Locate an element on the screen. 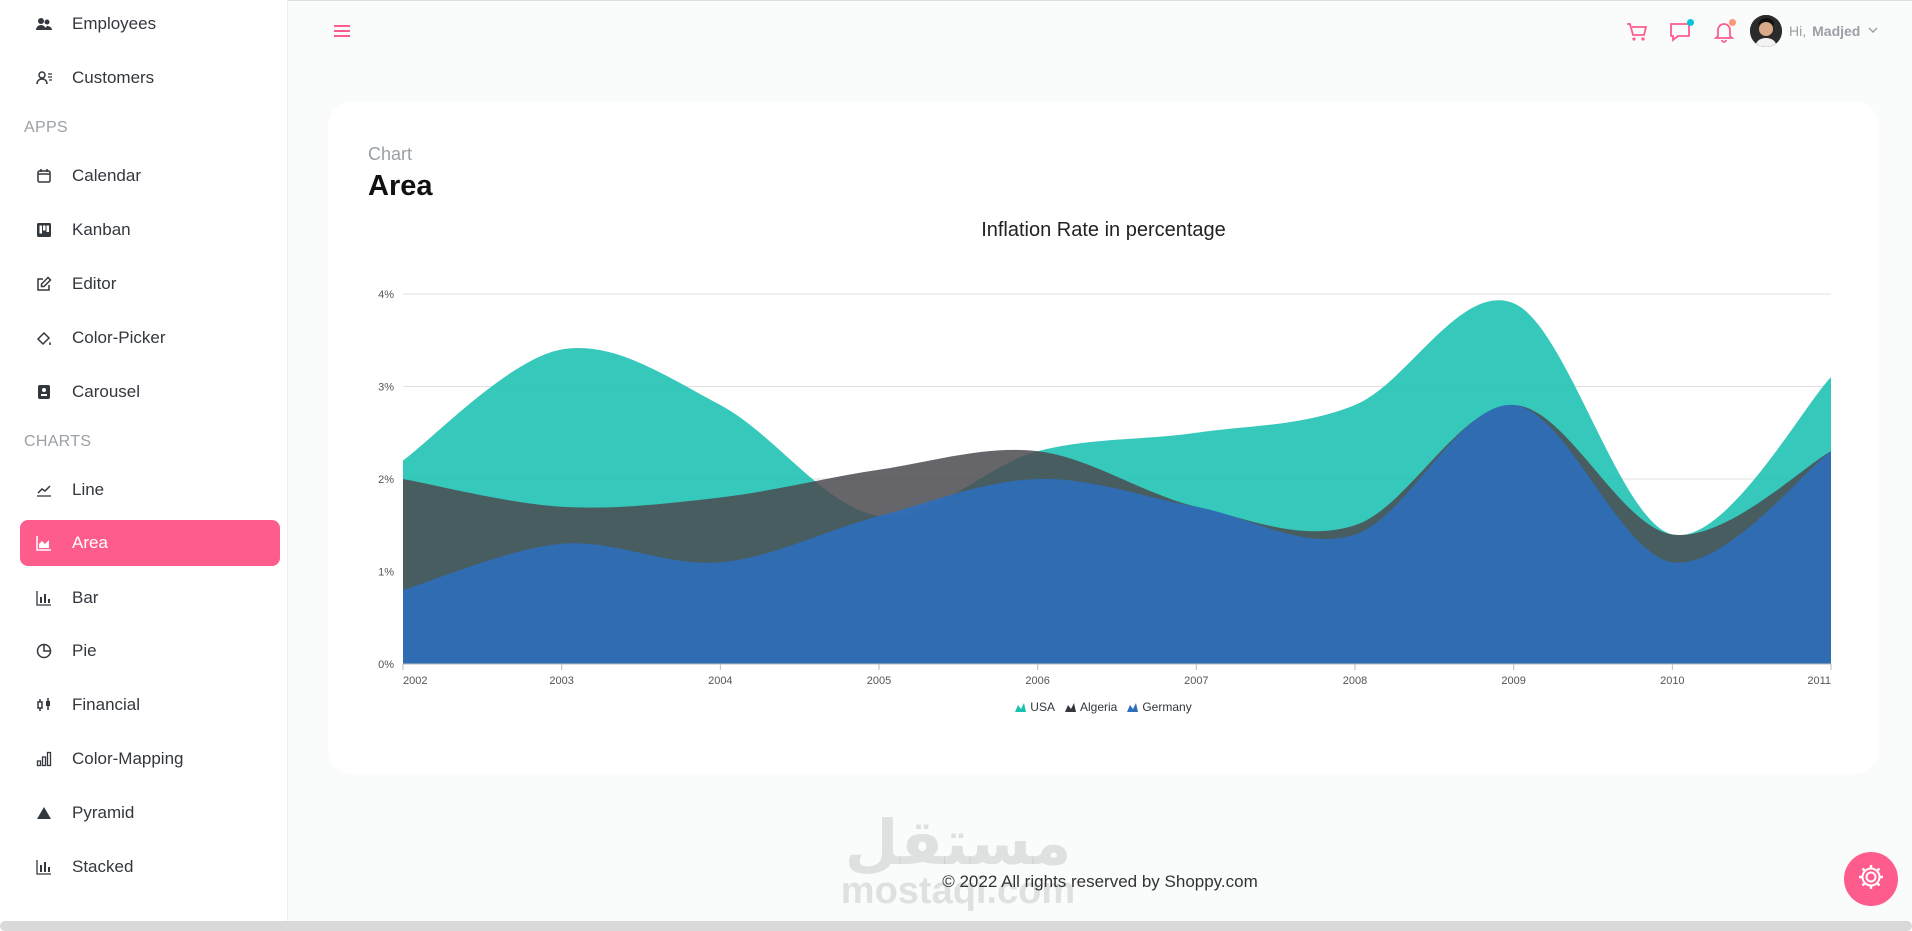 The width and height of the screenshot is (1912, 931). sidebar-item-line: Line is located at coordinates (150, 490).